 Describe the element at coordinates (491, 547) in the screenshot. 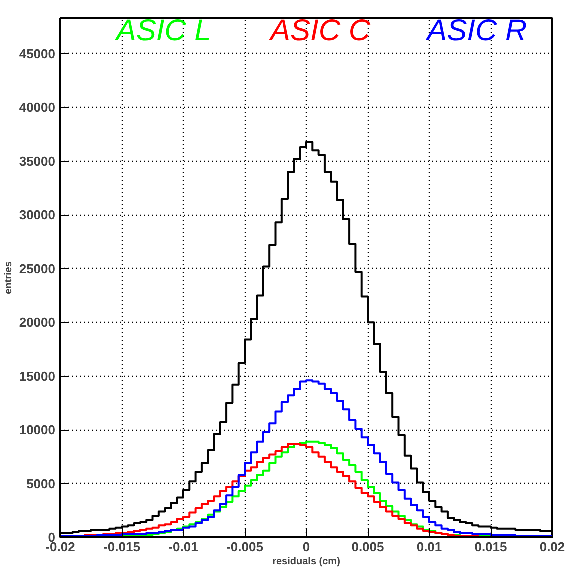

I see `x-tick-label: 0.015` at that location.